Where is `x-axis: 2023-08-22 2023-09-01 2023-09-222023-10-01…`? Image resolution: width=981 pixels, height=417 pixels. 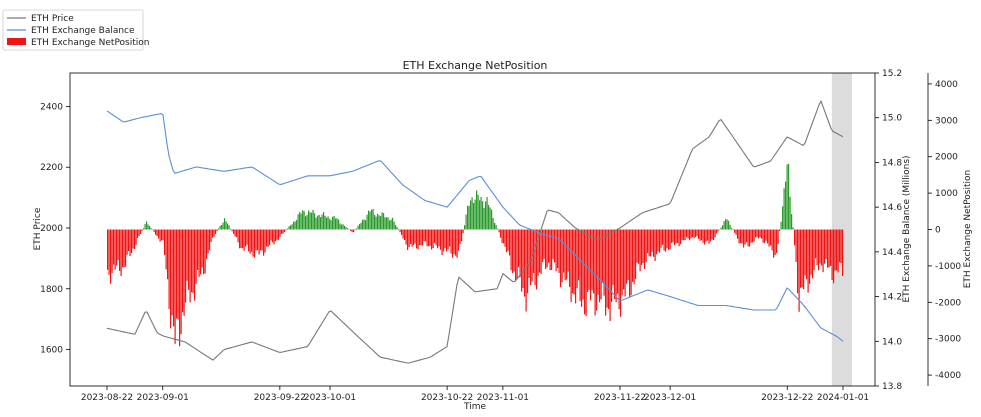
x-axis: 2023-08-22 2023-09-01 2023-09-222023-10-01… is located at coordinates (475, 394).